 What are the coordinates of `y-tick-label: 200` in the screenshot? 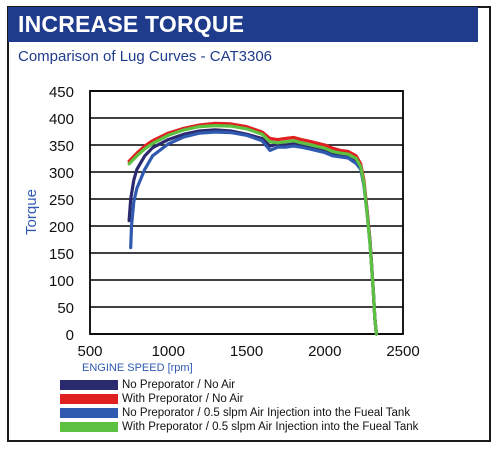 It's located at (61, 227).